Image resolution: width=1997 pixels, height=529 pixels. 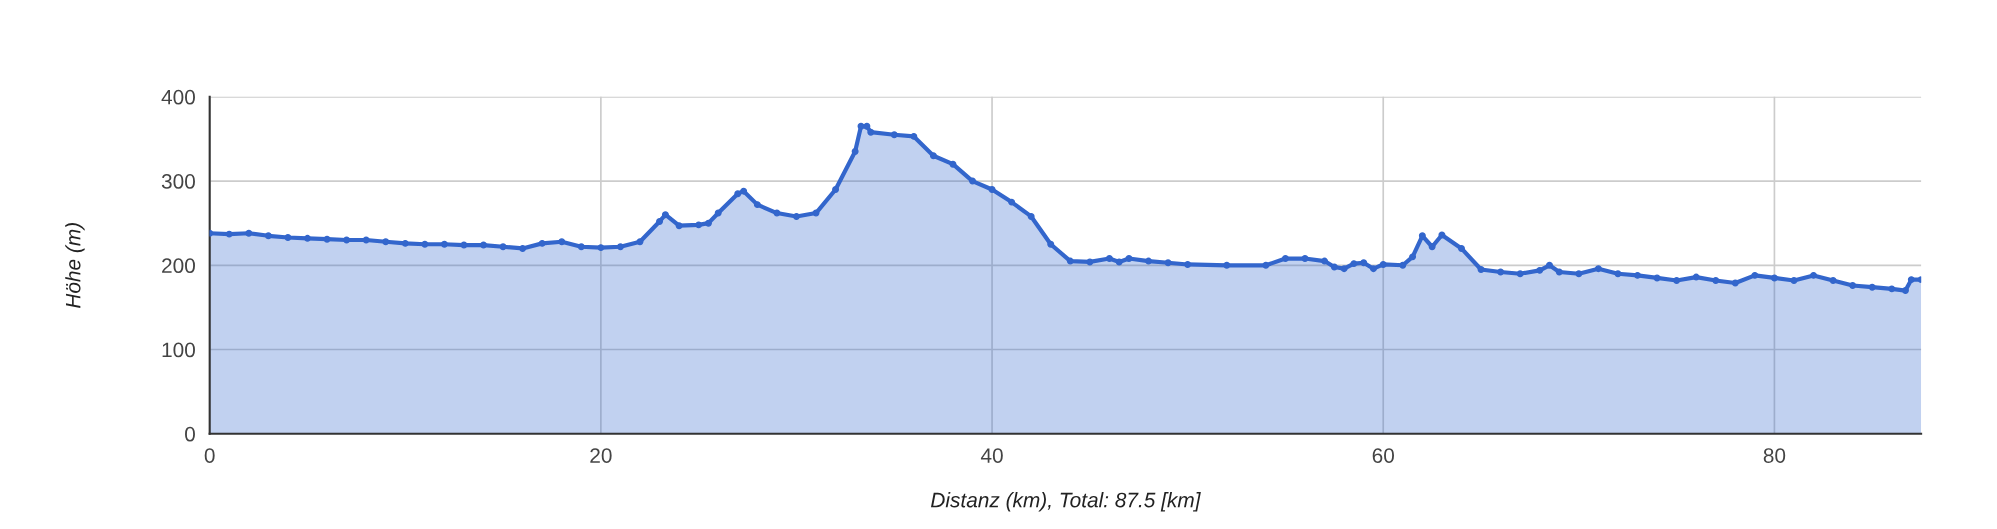 What do you see at coordinates (991, 455) in the screenshot?
I see `x-tick-label: 40` at bounding box center [991, 455].